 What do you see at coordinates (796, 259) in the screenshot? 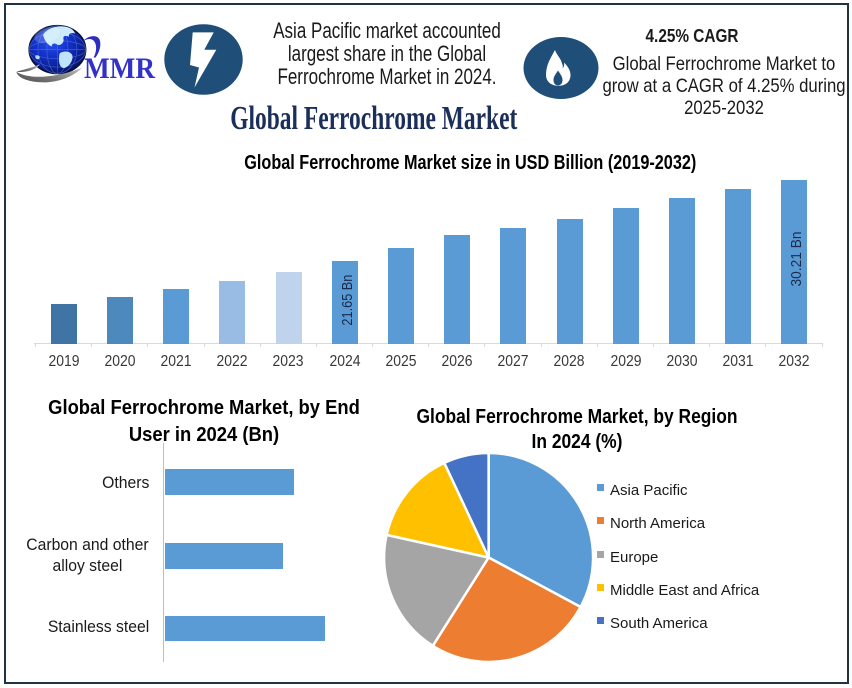
I see `svg-text: 30.21 Bn` at bounding box center [796, 259].